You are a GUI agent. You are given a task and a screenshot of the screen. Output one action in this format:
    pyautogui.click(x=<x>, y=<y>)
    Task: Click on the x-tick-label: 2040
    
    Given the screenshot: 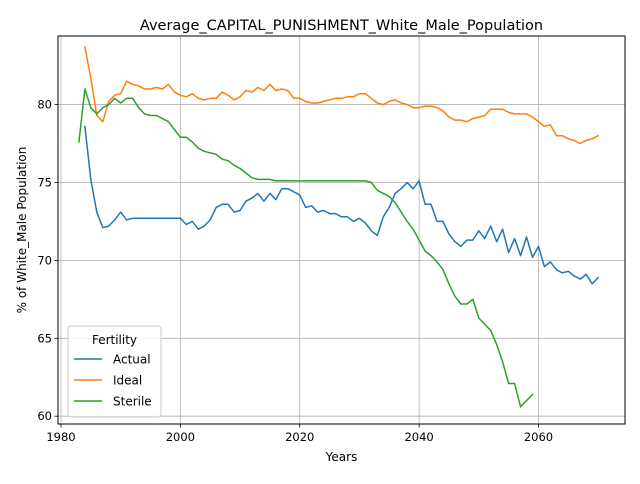 What is the action you would take?
    pyautogui.click(x=418, y=437)
    